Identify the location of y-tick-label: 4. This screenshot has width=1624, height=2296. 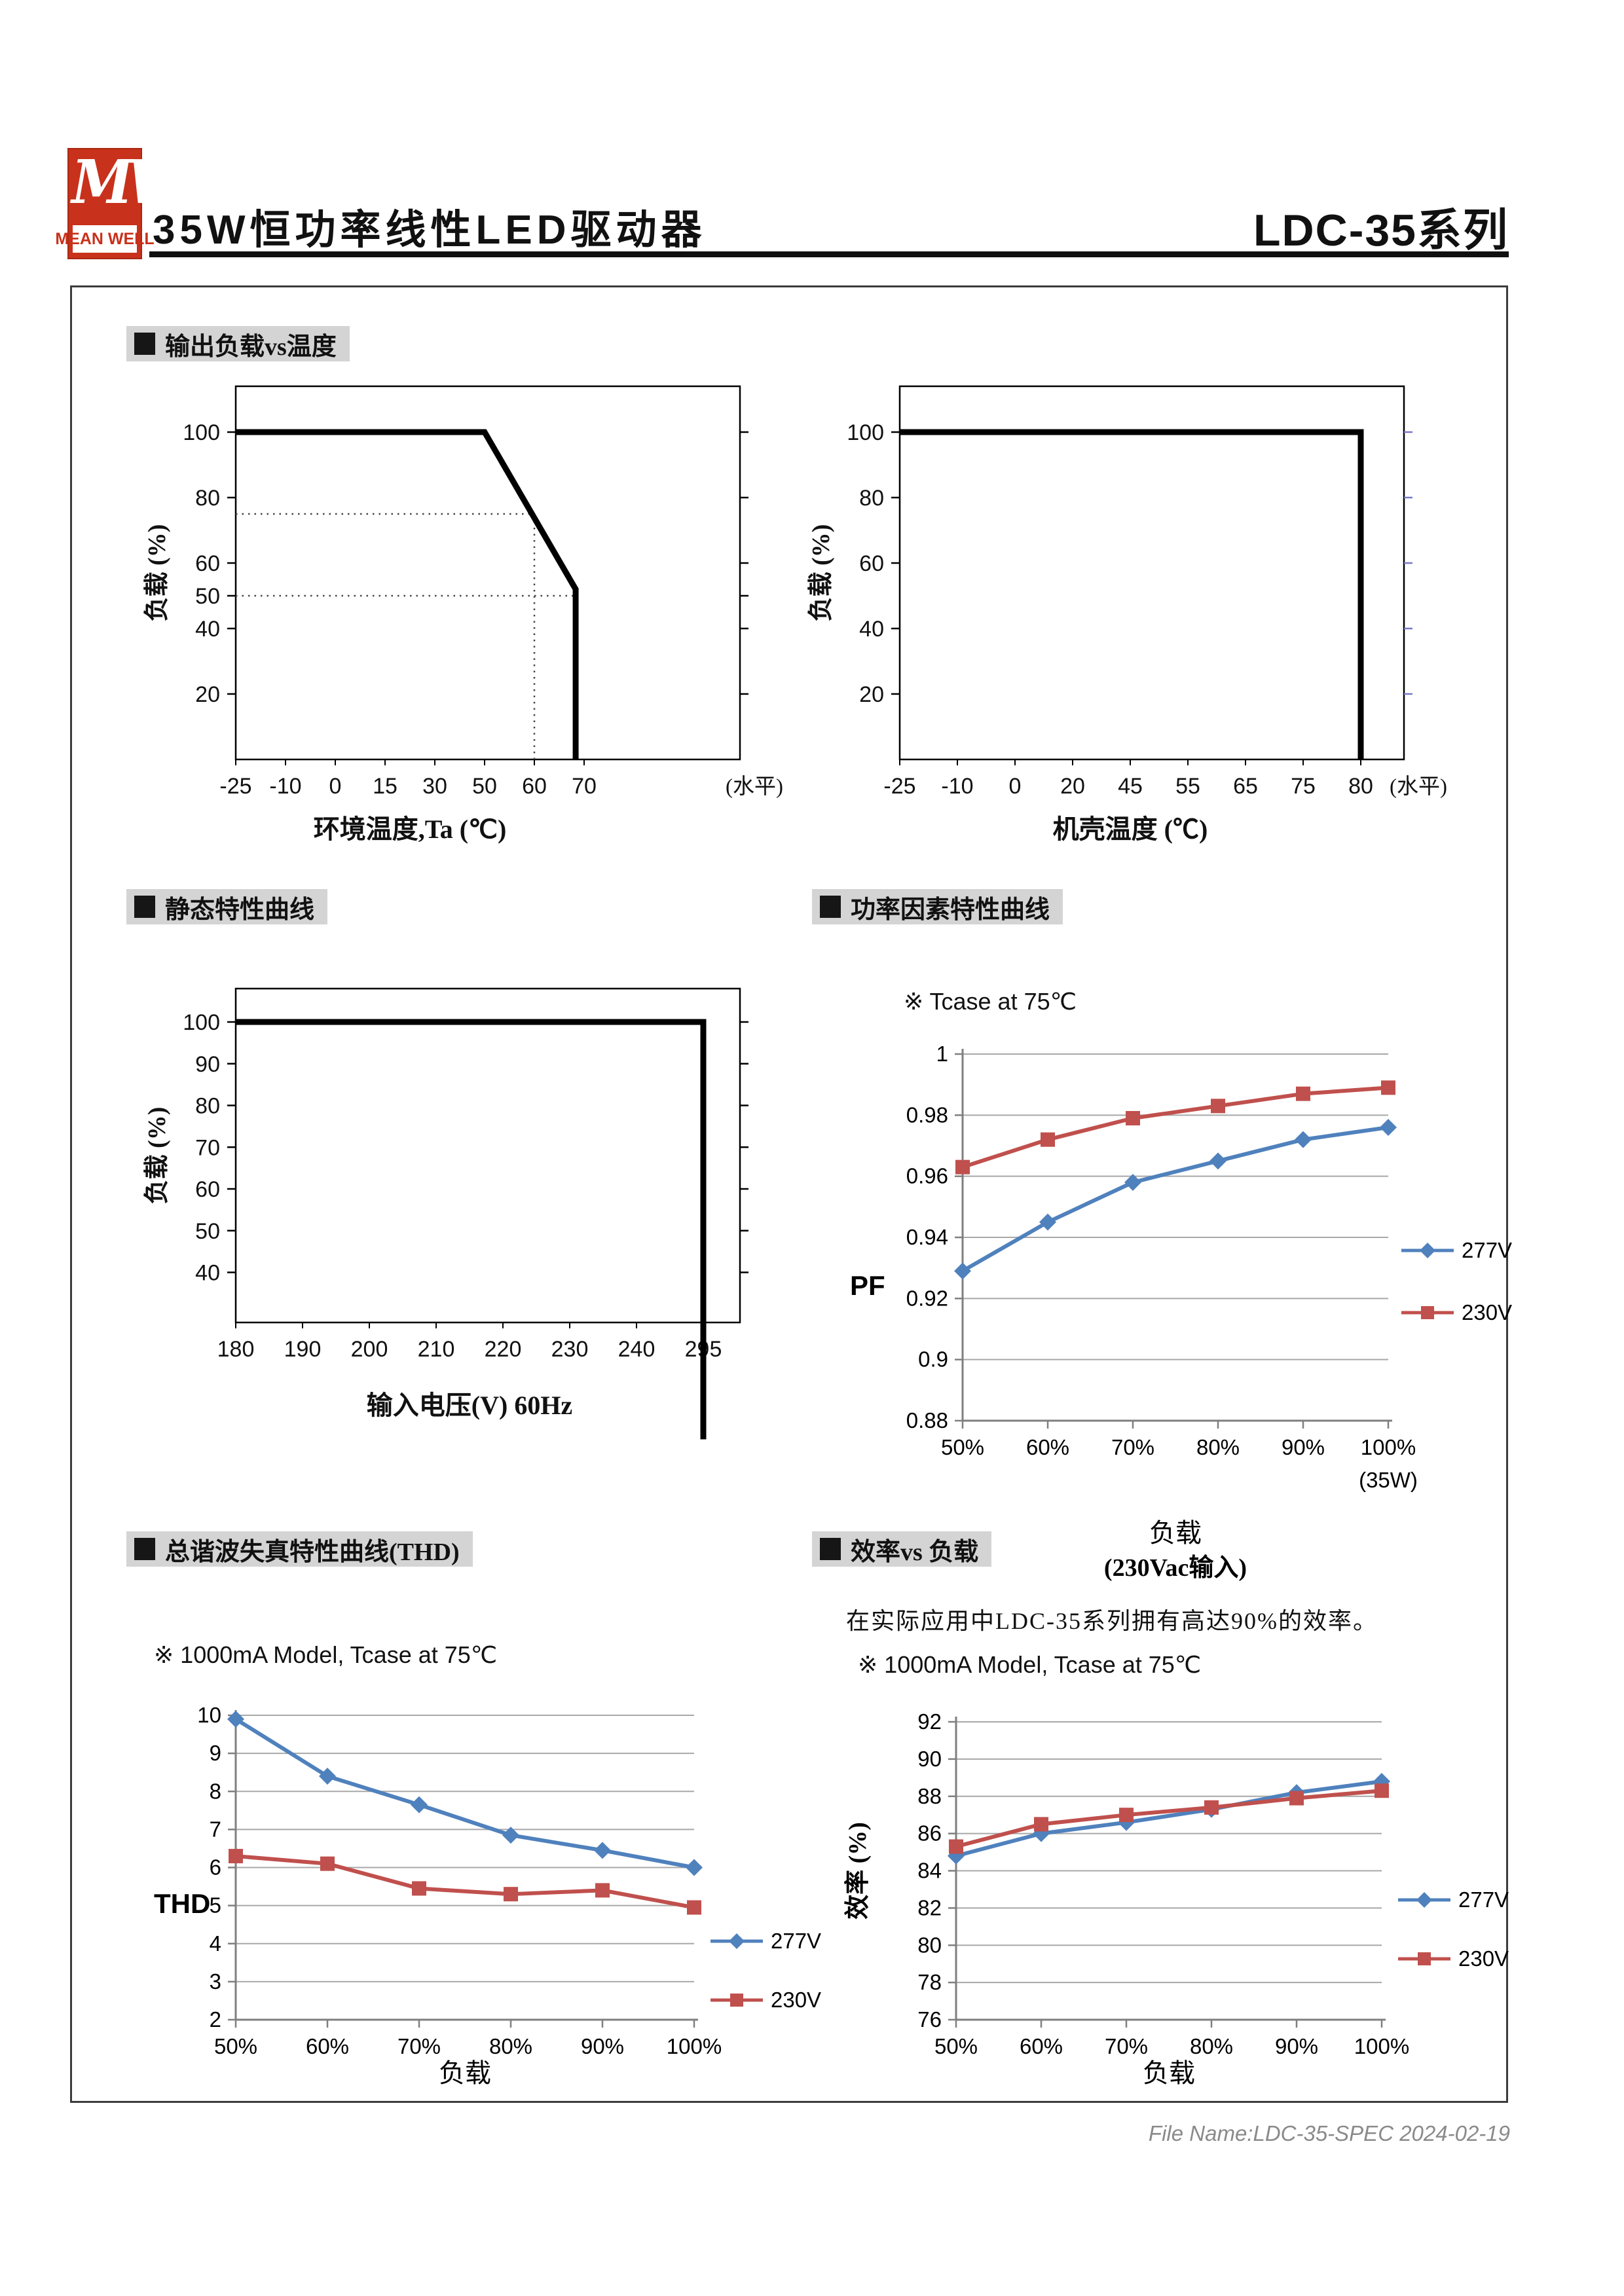
(215, 1943).